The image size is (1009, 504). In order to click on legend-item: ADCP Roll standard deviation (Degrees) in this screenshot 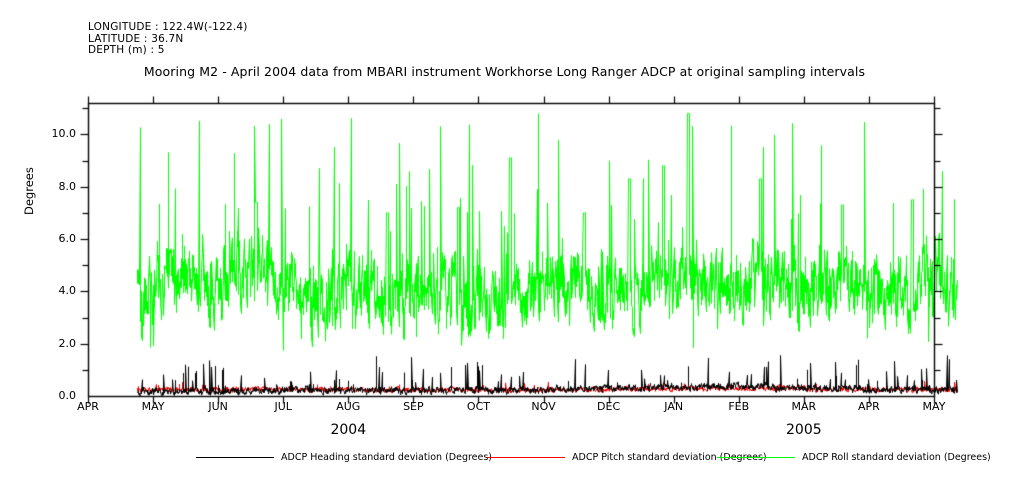, I will do `click(854, 457)`.